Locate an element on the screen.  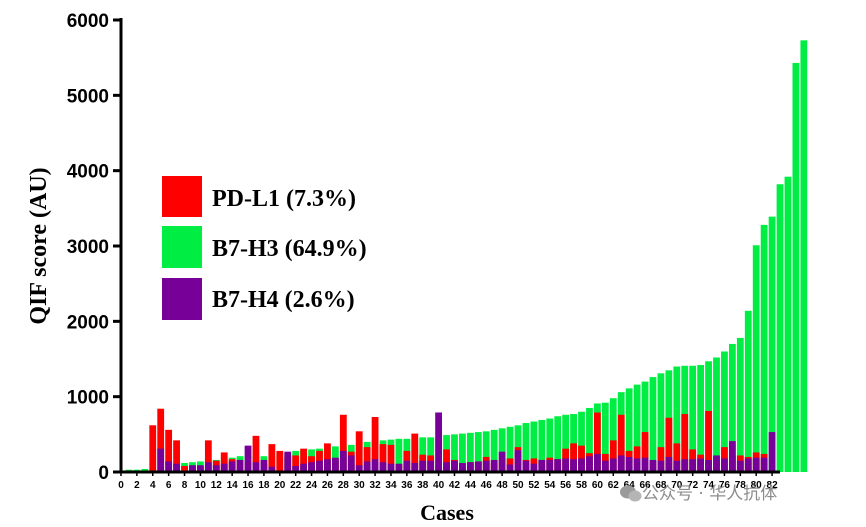
x-tick-label-24: 24 is located at coordinates (312, 485).